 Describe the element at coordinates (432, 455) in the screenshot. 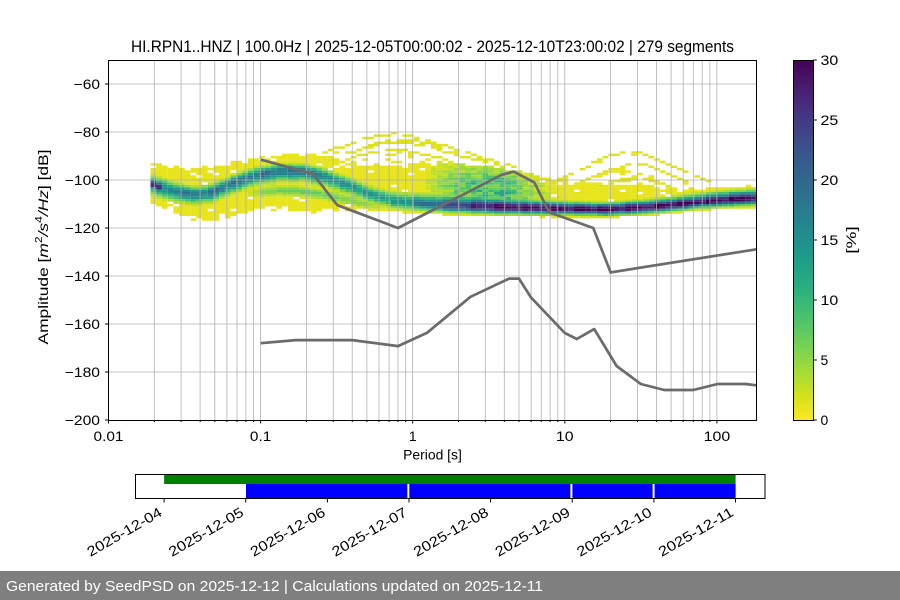

I see `svg-text: Period [s]` at that location.